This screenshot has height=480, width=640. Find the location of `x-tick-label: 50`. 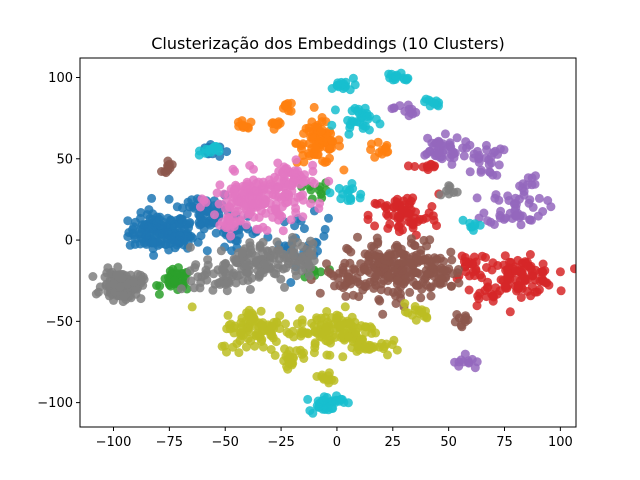

x-tick-label: 50 is located at coordinates (448, 442).